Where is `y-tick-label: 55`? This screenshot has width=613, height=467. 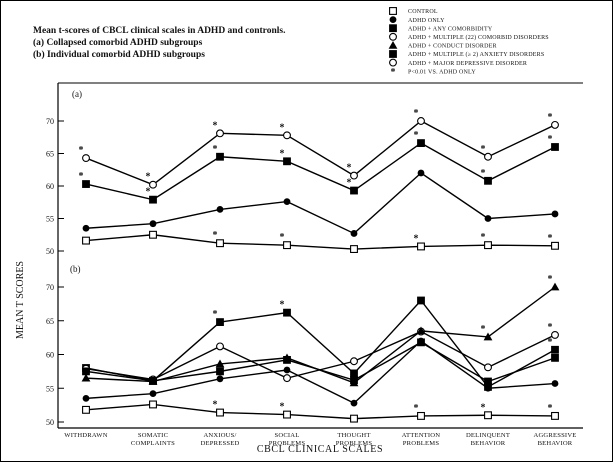
y-tick-label: 55 is located at coordinates (50, 219).